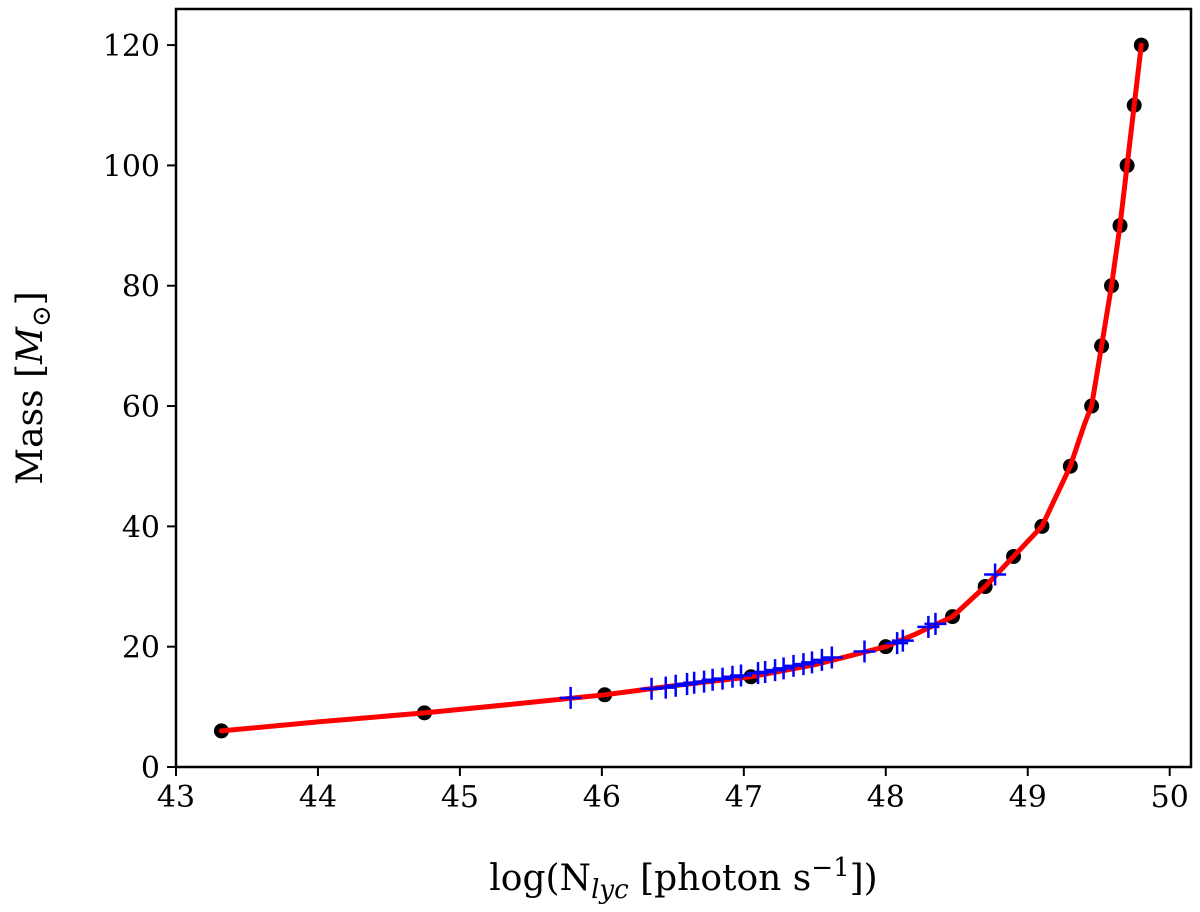 The image size is (1200, 912). What do you see at coordinates (1028, 797) in the screenshot?
I see `x-tick-label: 49` at bounding box center [1028, 797].